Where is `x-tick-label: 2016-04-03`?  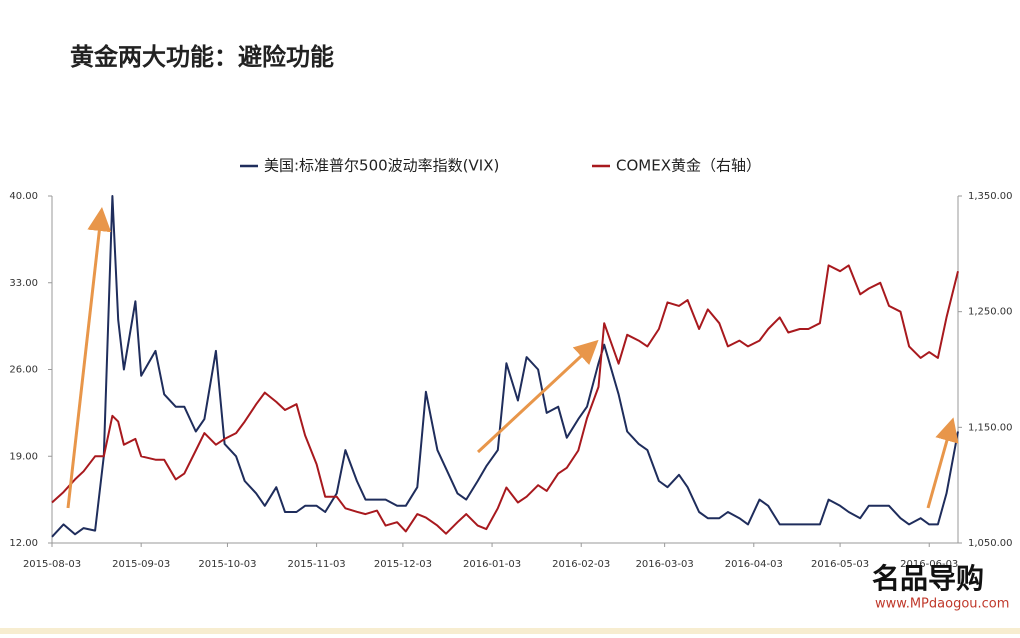
x-tick-label: 2016-04-03 is located at coordinates (754, 564).